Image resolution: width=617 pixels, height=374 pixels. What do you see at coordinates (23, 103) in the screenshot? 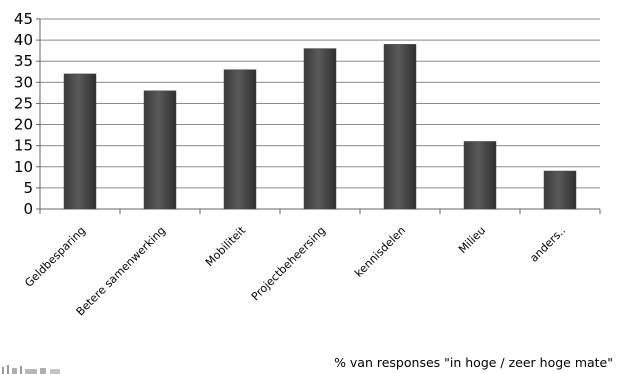
I see `y-tick-label: 25` at bounding box center [23, 103].